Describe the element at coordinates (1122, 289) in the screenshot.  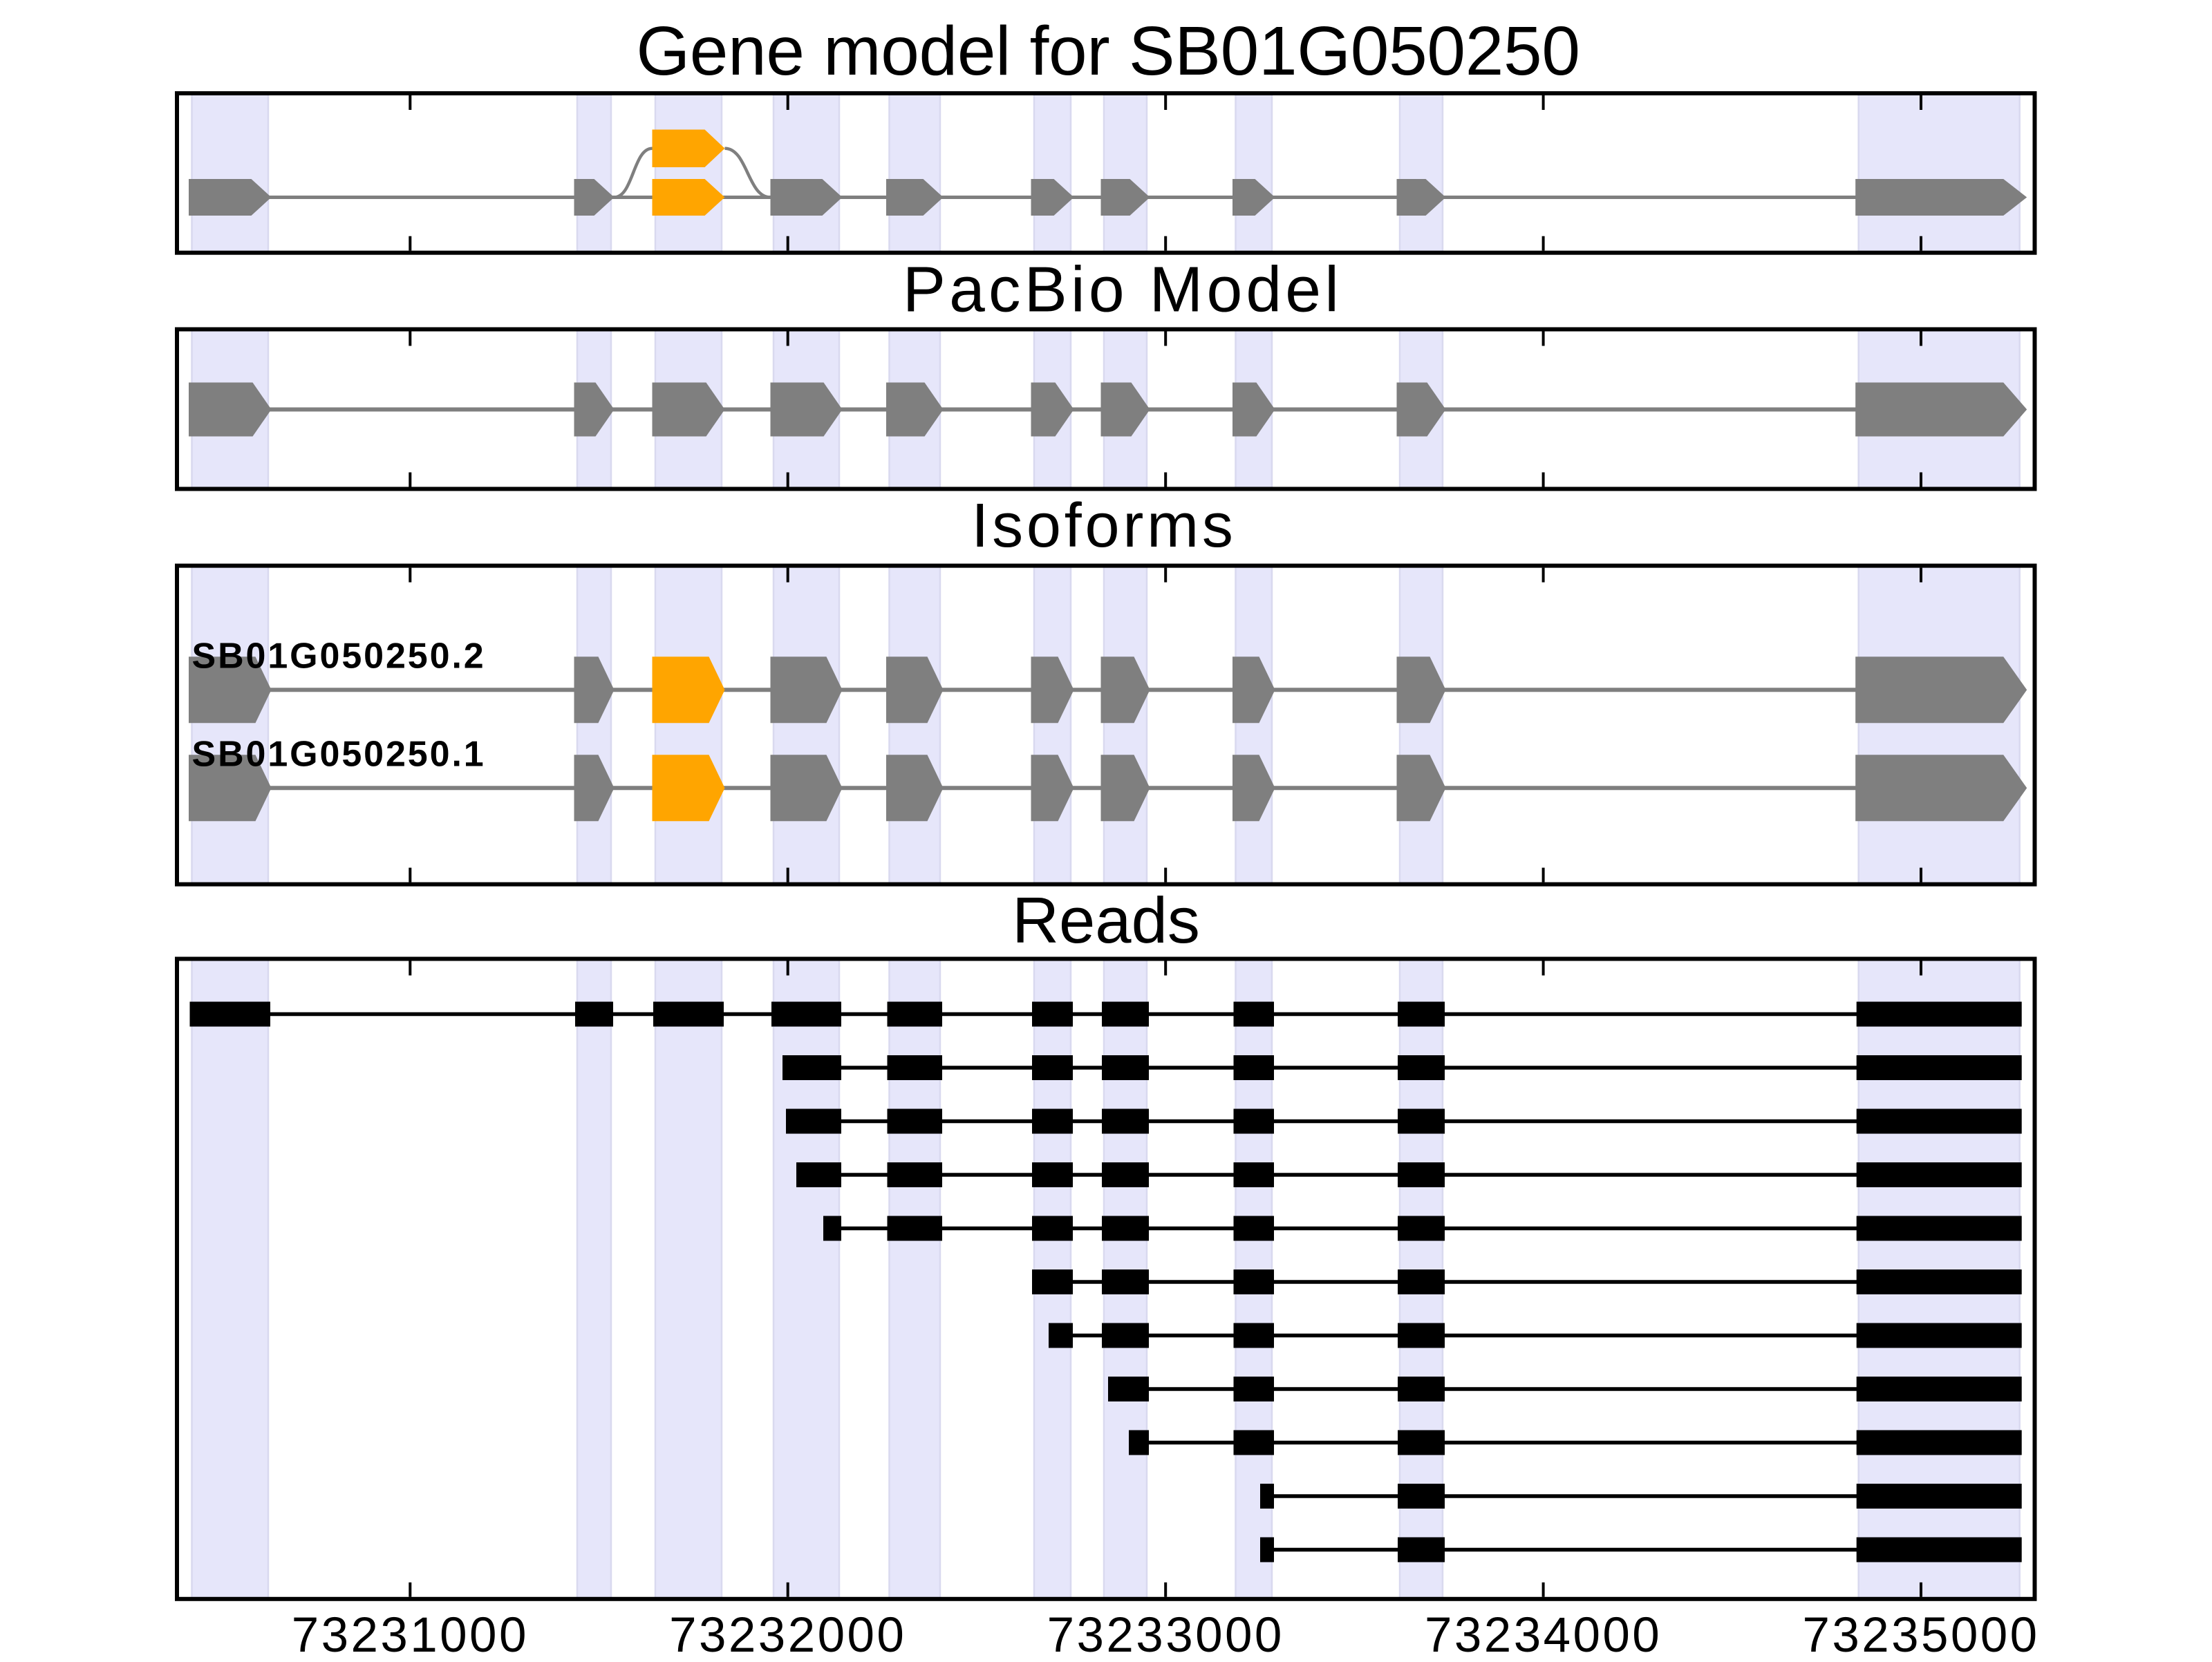
I see `svg-text: PacBio Model` at that location.